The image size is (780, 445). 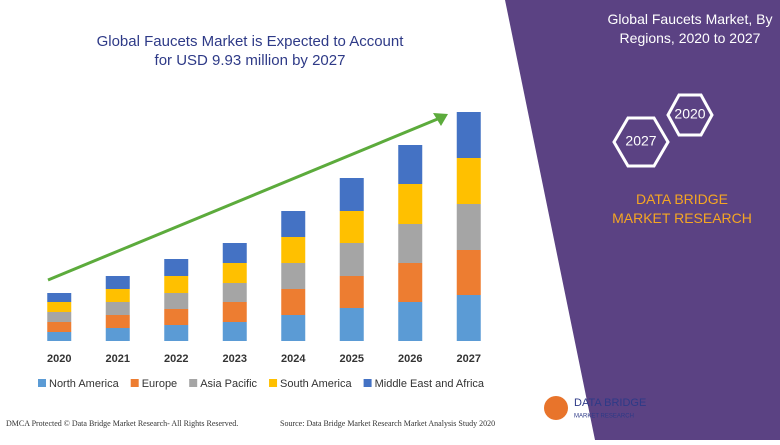 What do you see at coordinates (235, 359) in the screenshot?
I see `x-tick-label: 2023` at bounding box center [235, 359].